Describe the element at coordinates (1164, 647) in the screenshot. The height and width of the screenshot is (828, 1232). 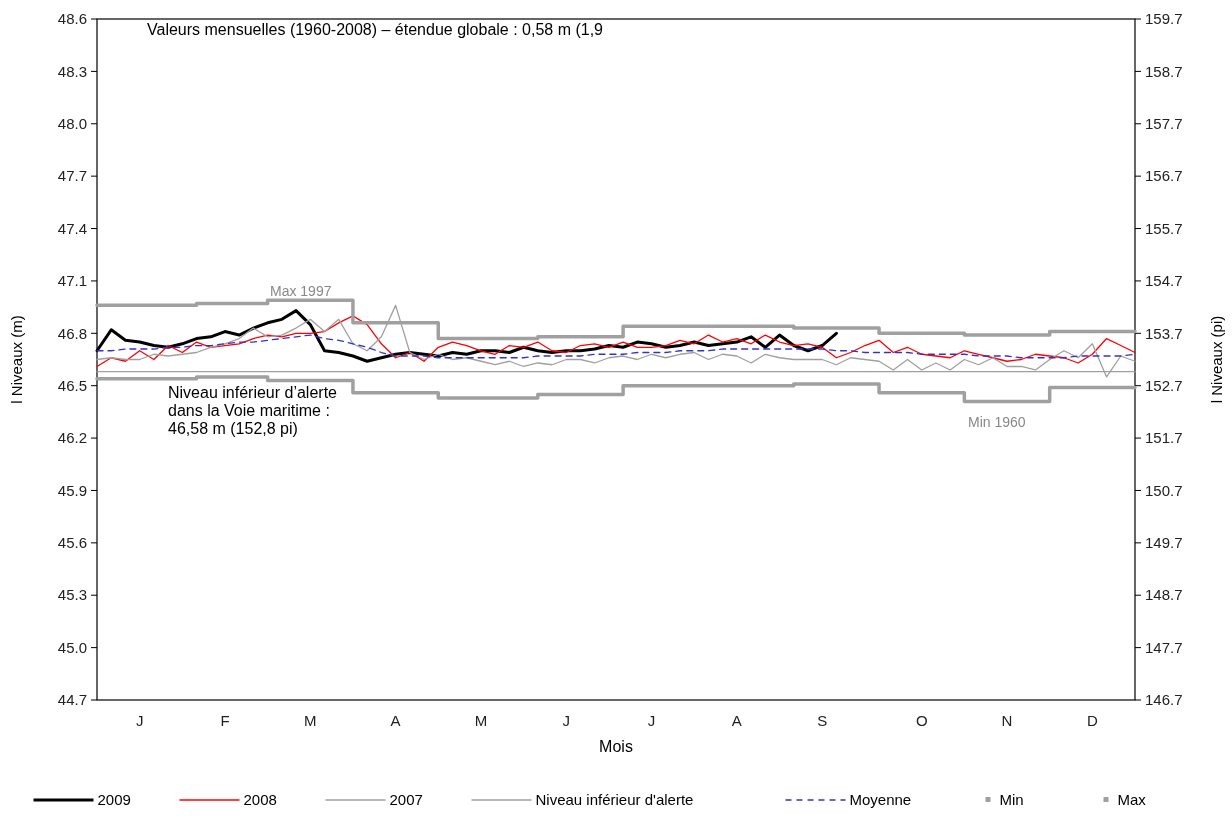
I see `y2-tick-label: 147.7` at that location.